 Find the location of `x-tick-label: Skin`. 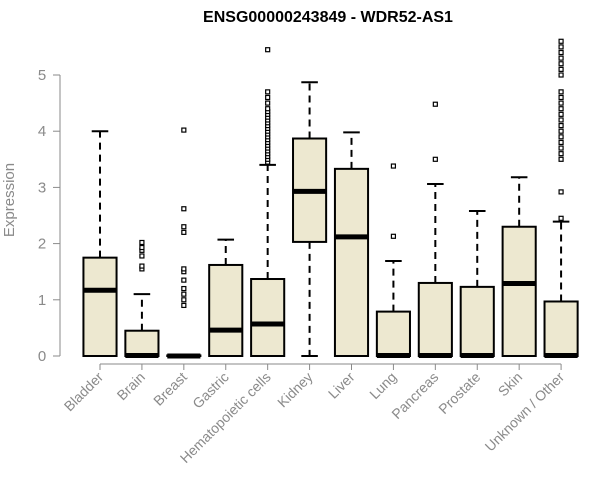

x-tick-label: Skin is located at coordinates (510, 384).